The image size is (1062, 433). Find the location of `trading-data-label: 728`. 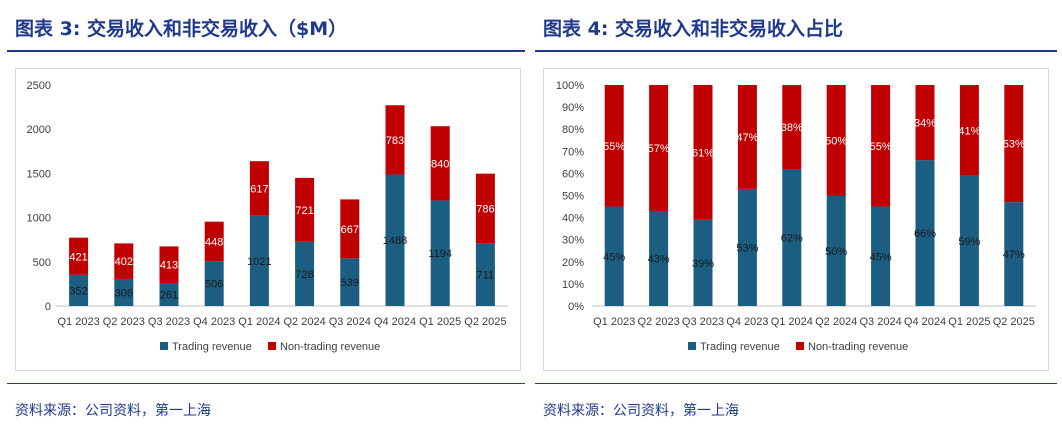

trading-data-label: 728 is located at coordinates (304, 275).